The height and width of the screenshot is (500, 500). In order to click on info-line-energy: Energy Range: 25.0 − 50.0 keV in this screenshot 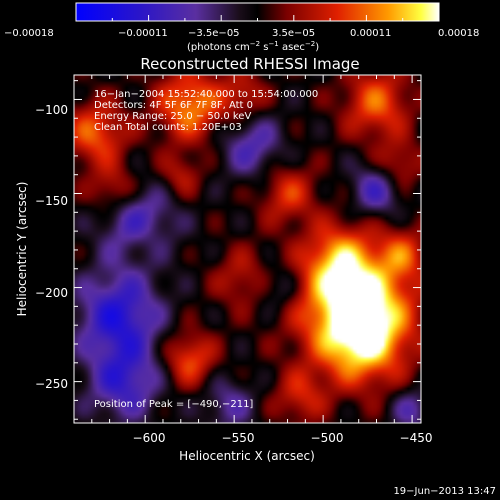, I will do `click(172, 116)`.